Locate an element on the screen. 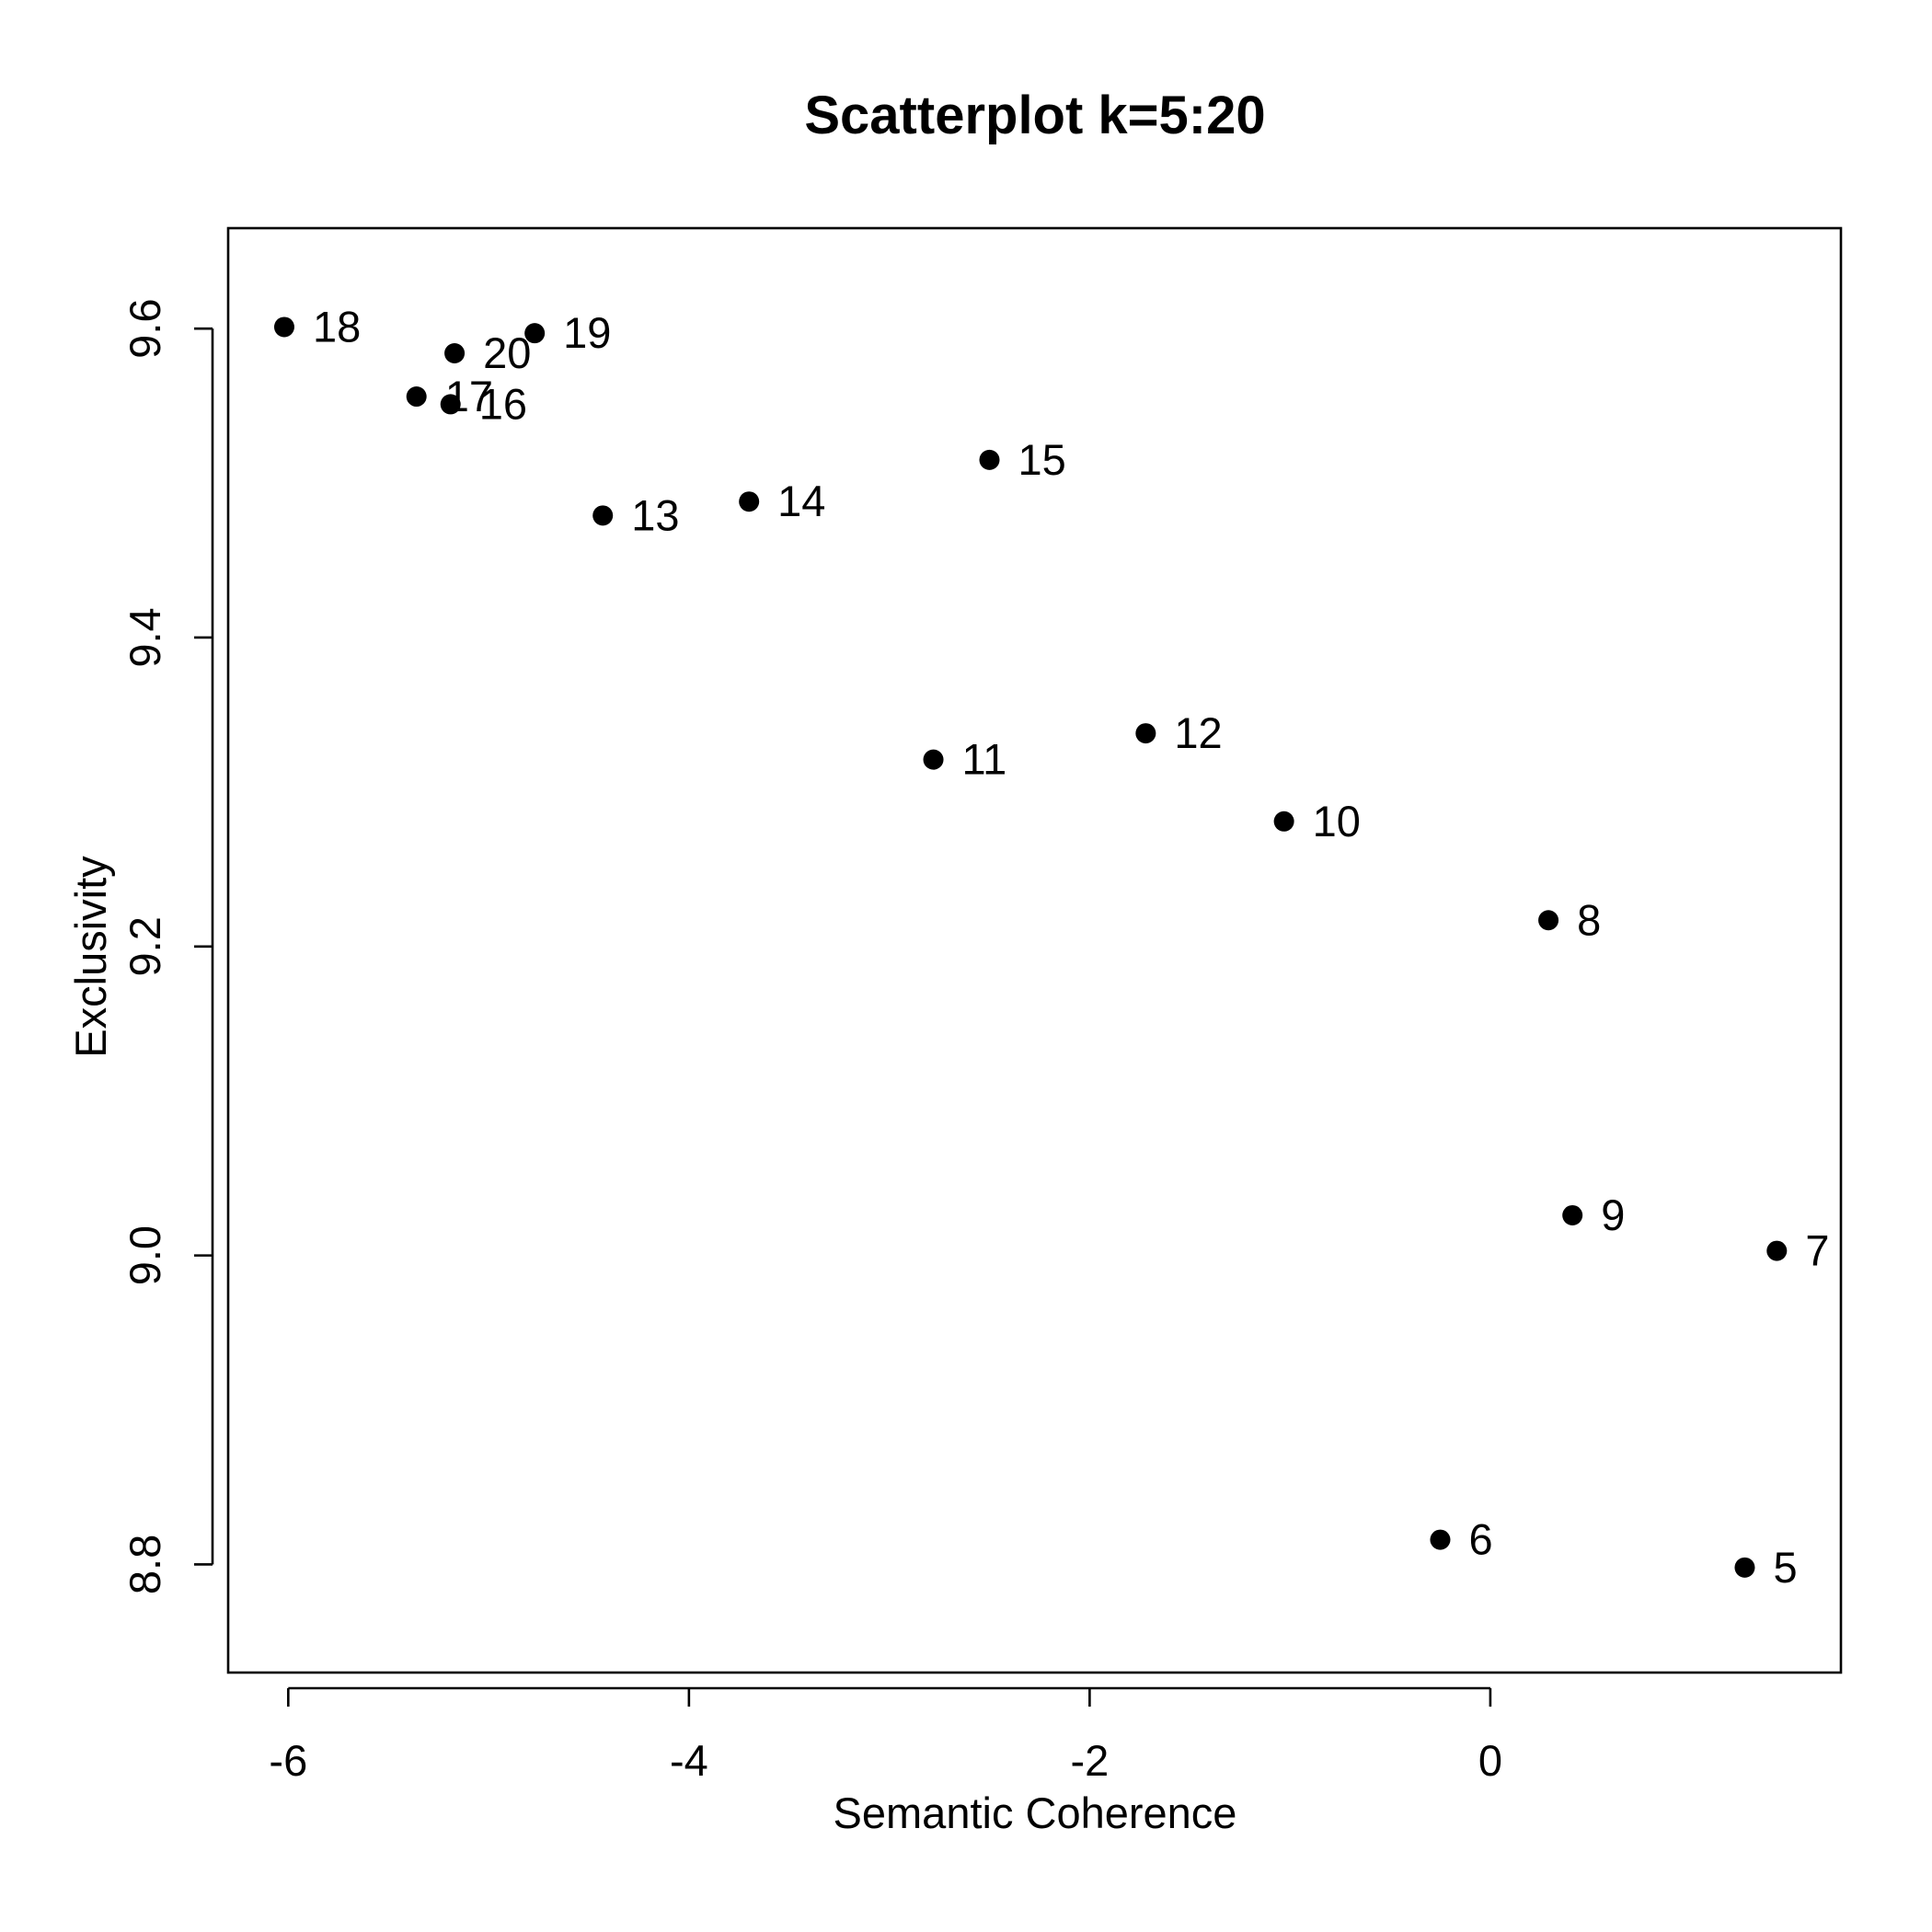  y-axis: 8.8 9.0 9.2 9.4 9.6 is located at coordinates (167, 946).